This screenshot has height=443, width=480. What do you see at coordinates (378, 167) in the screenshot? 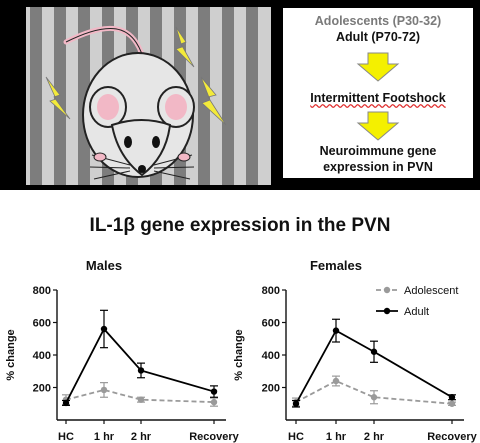
I see `outcome-label-line2: expression in PVN` at bounding box center [378, 167].